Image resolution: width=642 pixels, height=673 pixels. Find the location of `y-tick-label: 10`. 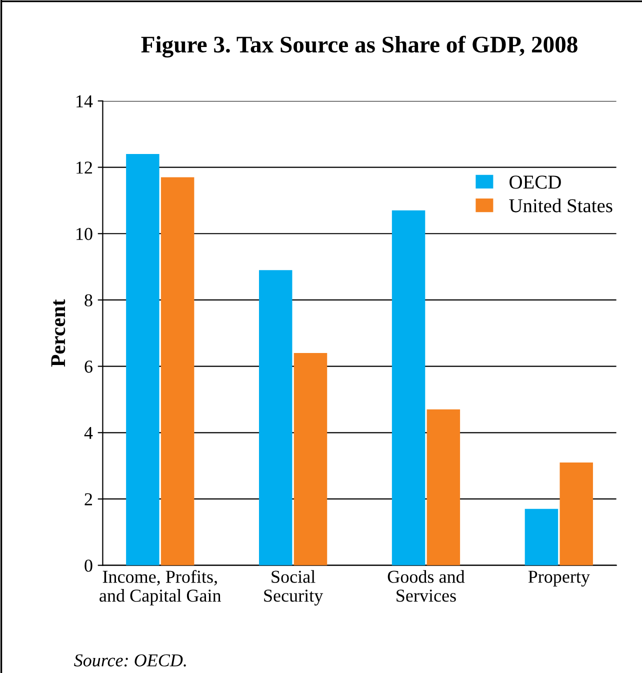

y-tick-label: 10 is located at coordinates (84, 234).